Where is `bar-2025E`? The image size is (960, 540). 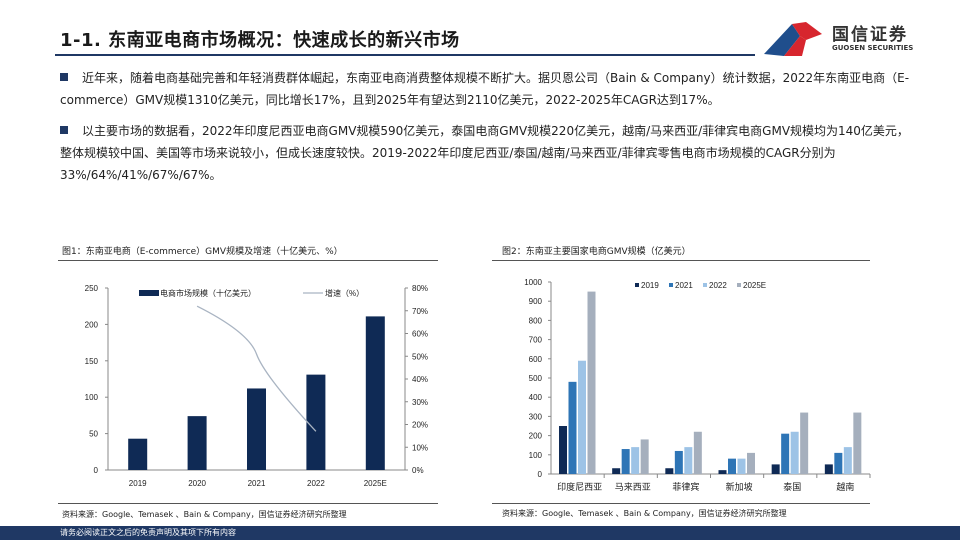
bar-2025E is located at coordinates (375, 393).